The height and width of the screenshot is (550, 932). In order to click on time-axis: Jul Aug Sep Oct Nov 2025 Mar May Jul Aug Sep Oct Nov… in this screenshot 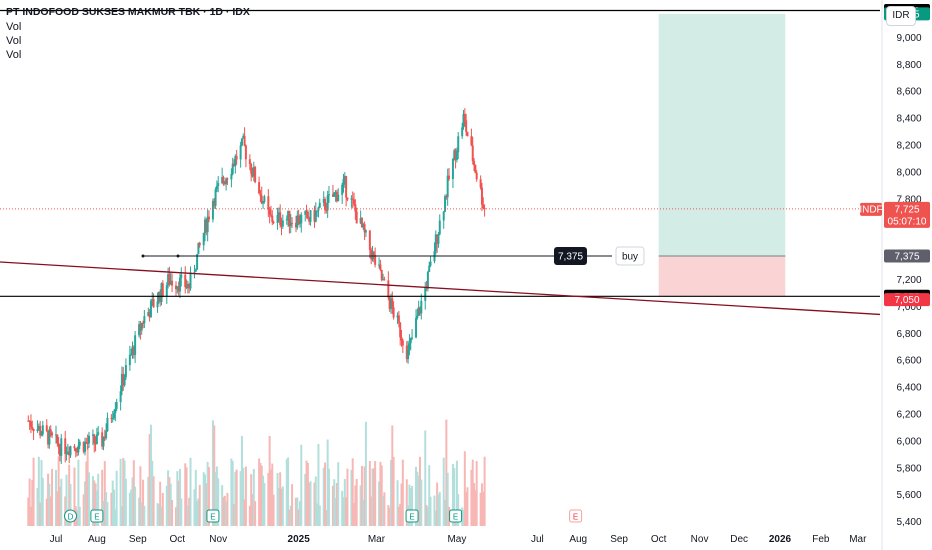, I will do `click(458, 539)`.